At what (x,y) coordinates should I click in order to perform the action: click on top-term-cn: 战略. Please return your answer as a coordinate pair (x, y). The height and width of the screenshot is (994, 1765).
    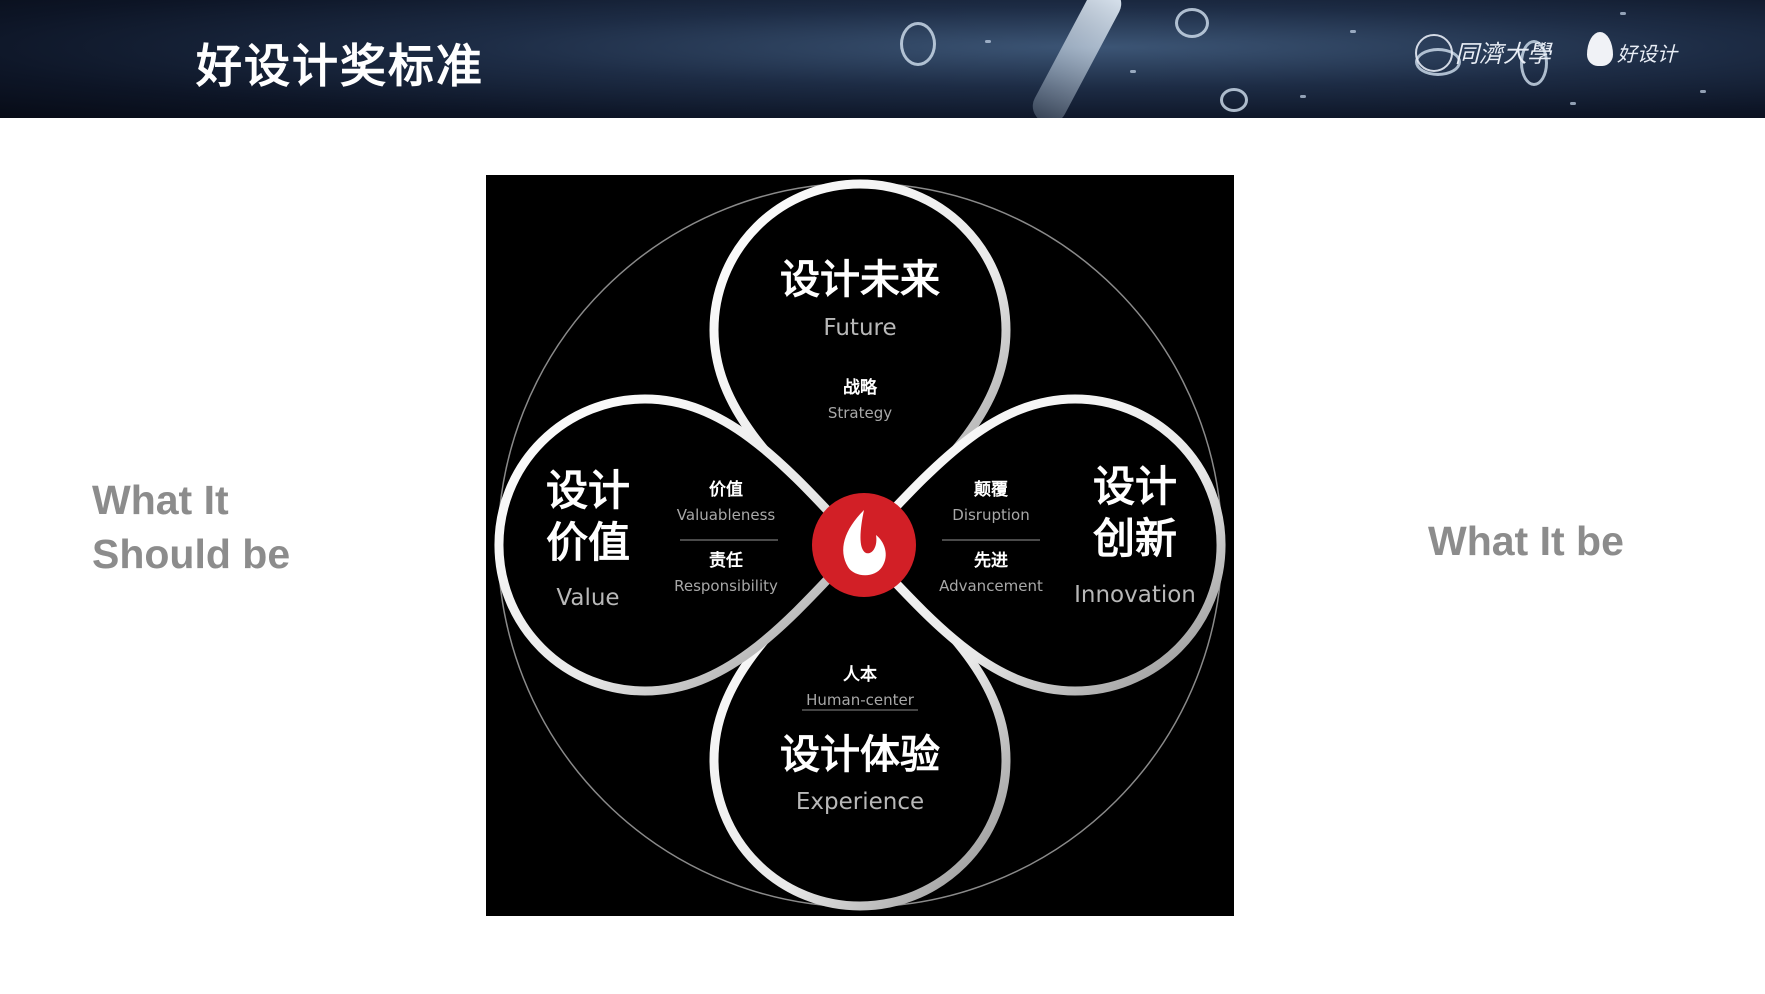
    Looking at the image, I should click on (860, 387).